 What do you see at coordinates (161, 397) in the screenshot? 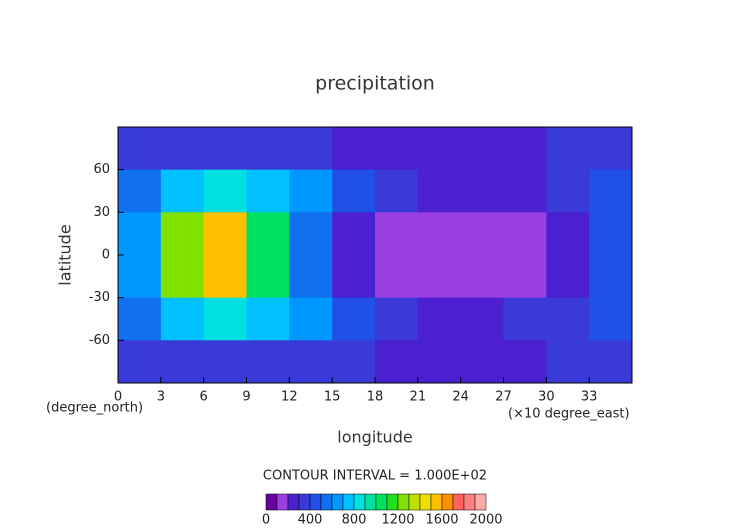
I see `x-tick-label: 3` at bounding box center [161, 397].